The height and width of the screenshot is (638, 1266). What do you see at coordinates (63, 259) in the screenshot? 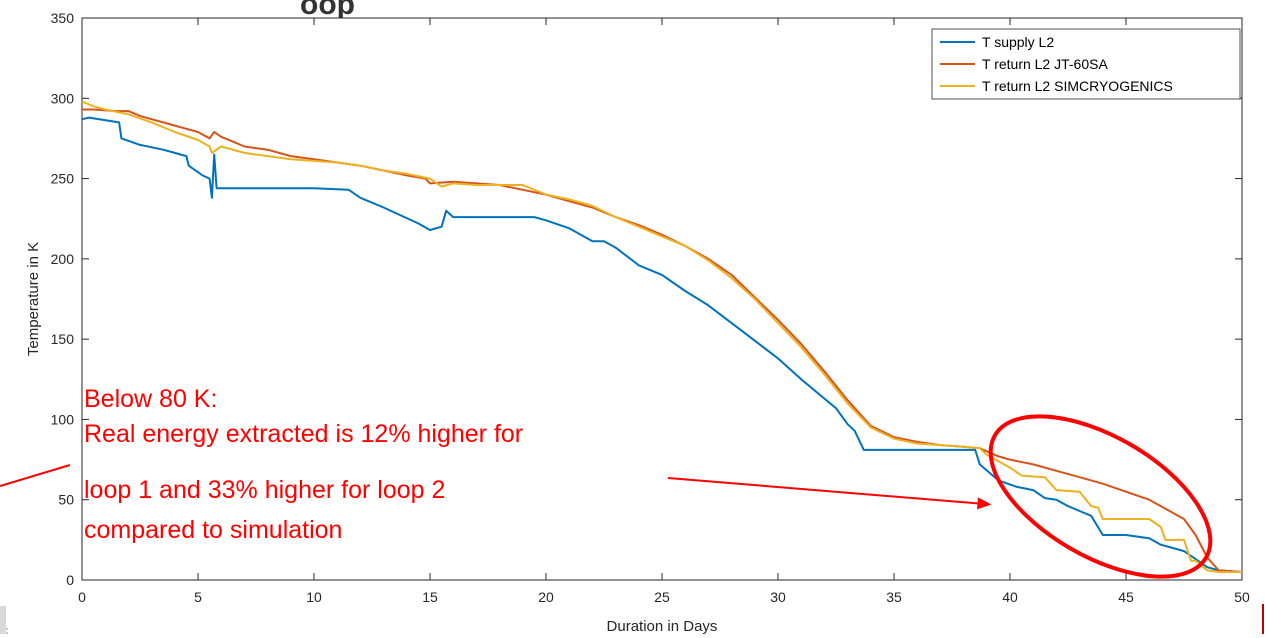
I see `y-tick-label: 200` at bounding box center [63, 259].